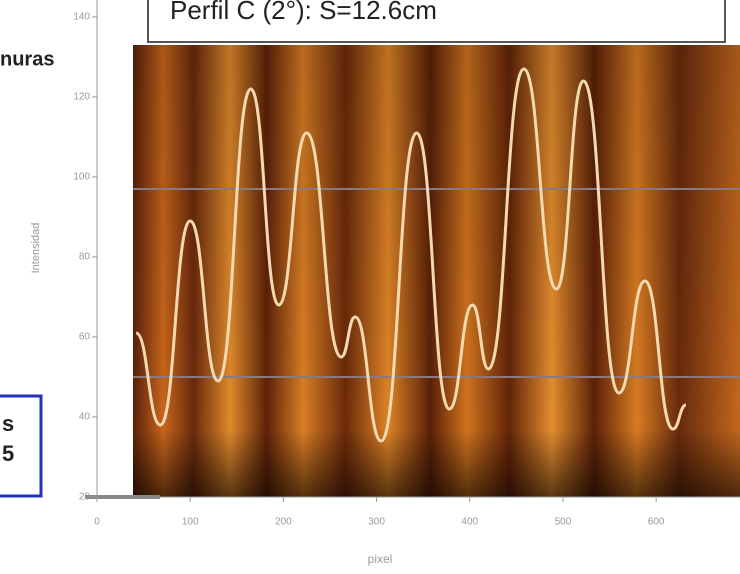 This screenshot has width=740, height=574. Describe the element at coordinates (303, 12) in the screenshot. I see `chart-title: Perfil C (2°): S=12.6cm` at that location.